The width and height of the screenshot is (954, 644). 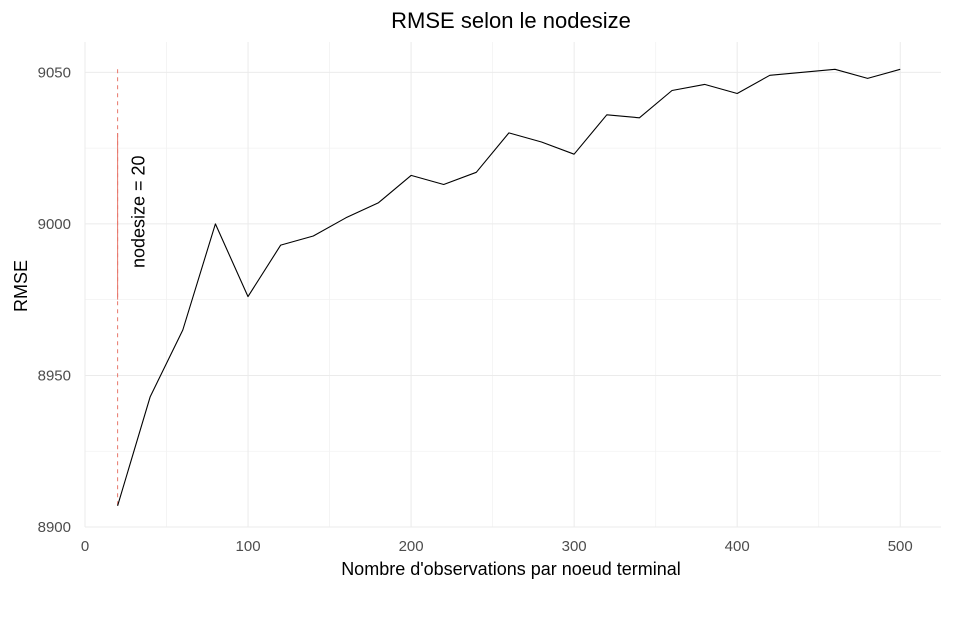 What do you see at coordinates (54, 72) in the screenshot?
I see `y-tick-label: 9050` at bounding box center [54, 72].